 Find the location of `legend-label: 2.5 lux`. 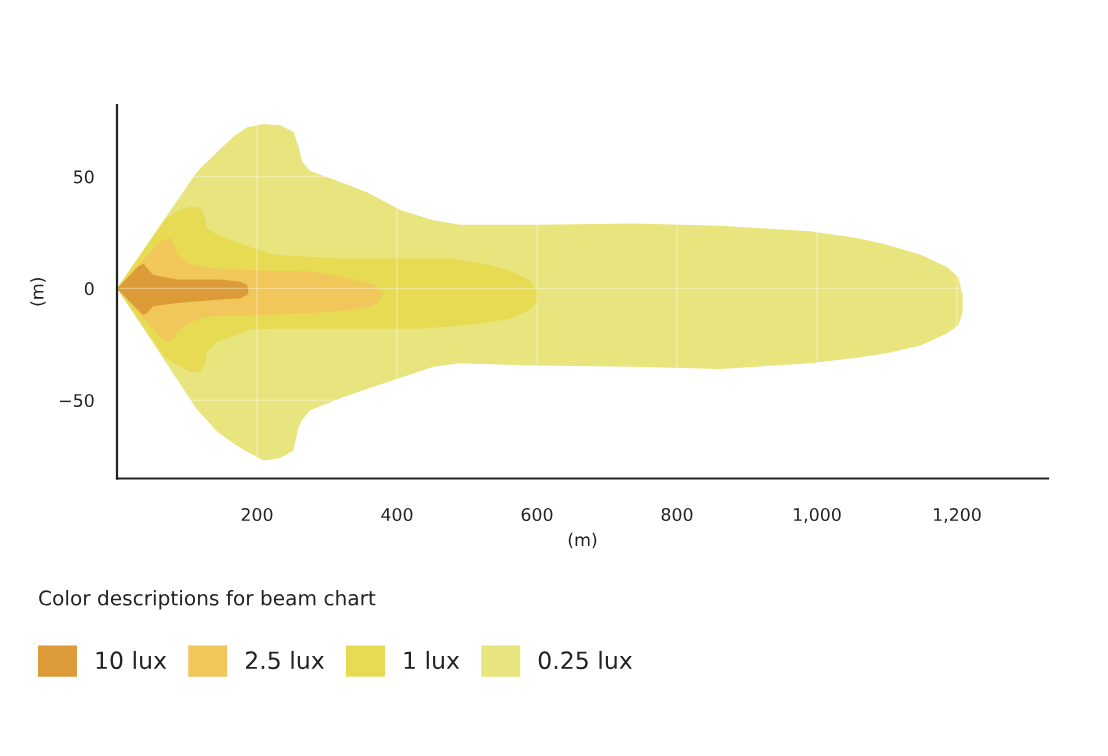

legend-label: 2.5 lux is located at coordinates (284, 660).